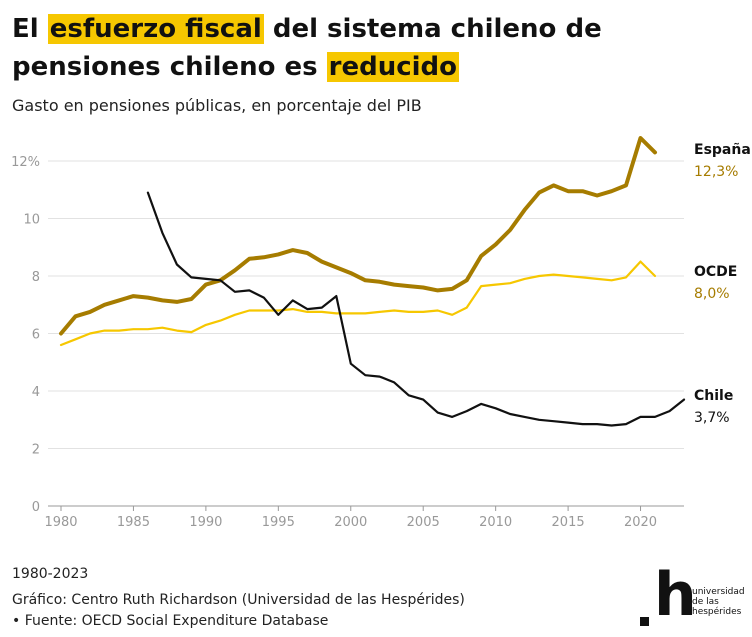 The height and width of the screenshot is (637, 752). I want to click on x-tick-label: 2015, so click(568, 522).